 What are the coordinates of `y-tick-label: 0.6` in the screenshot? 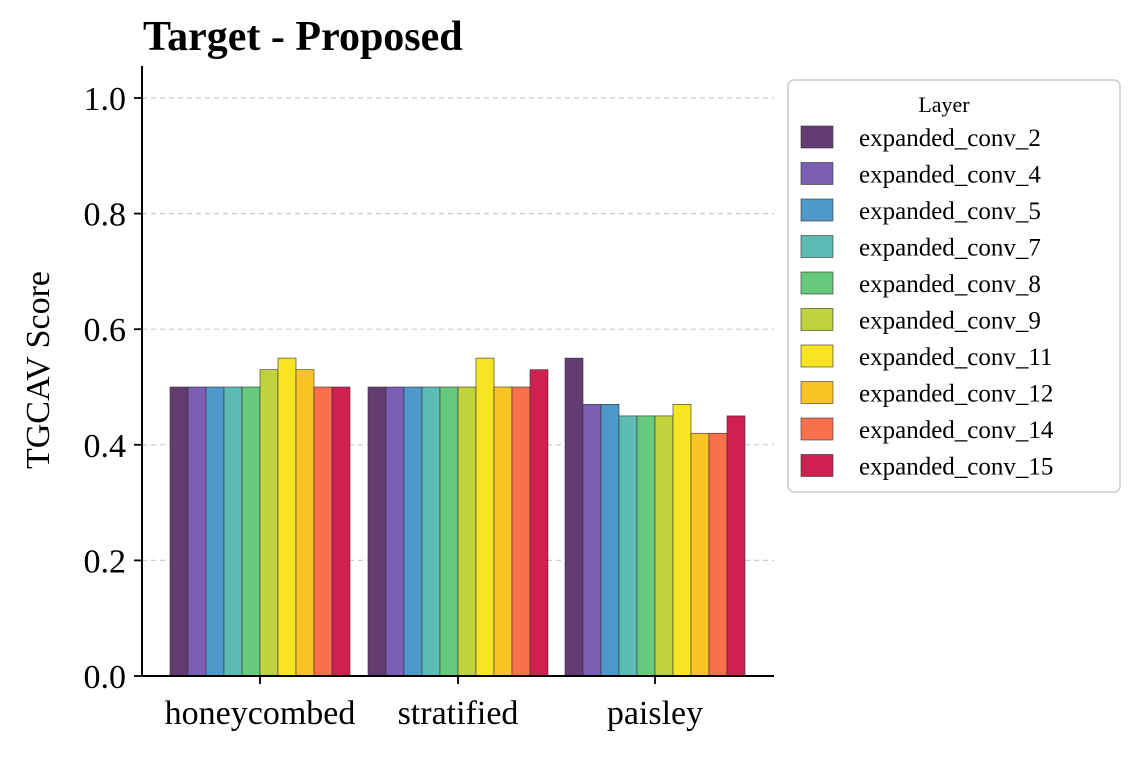 It's located at (105, 330).